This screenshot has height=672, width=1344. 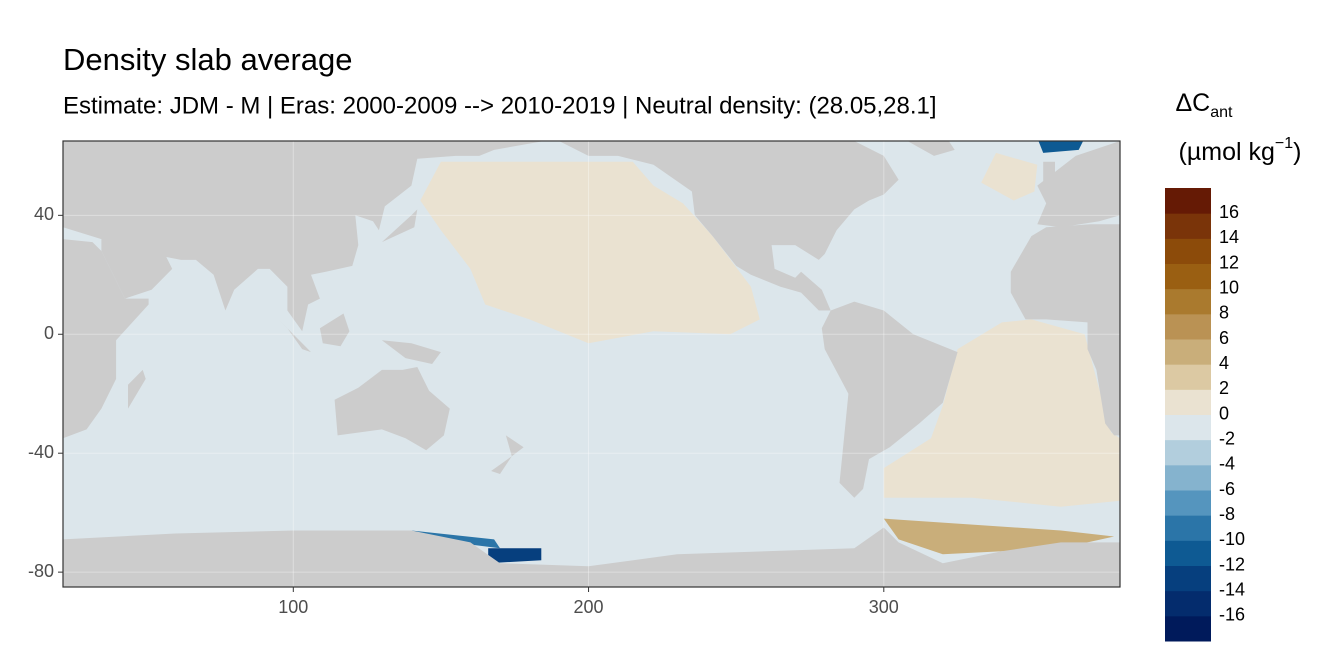 I want to click on x-tick-label: 200, so click(x=589, y=607).